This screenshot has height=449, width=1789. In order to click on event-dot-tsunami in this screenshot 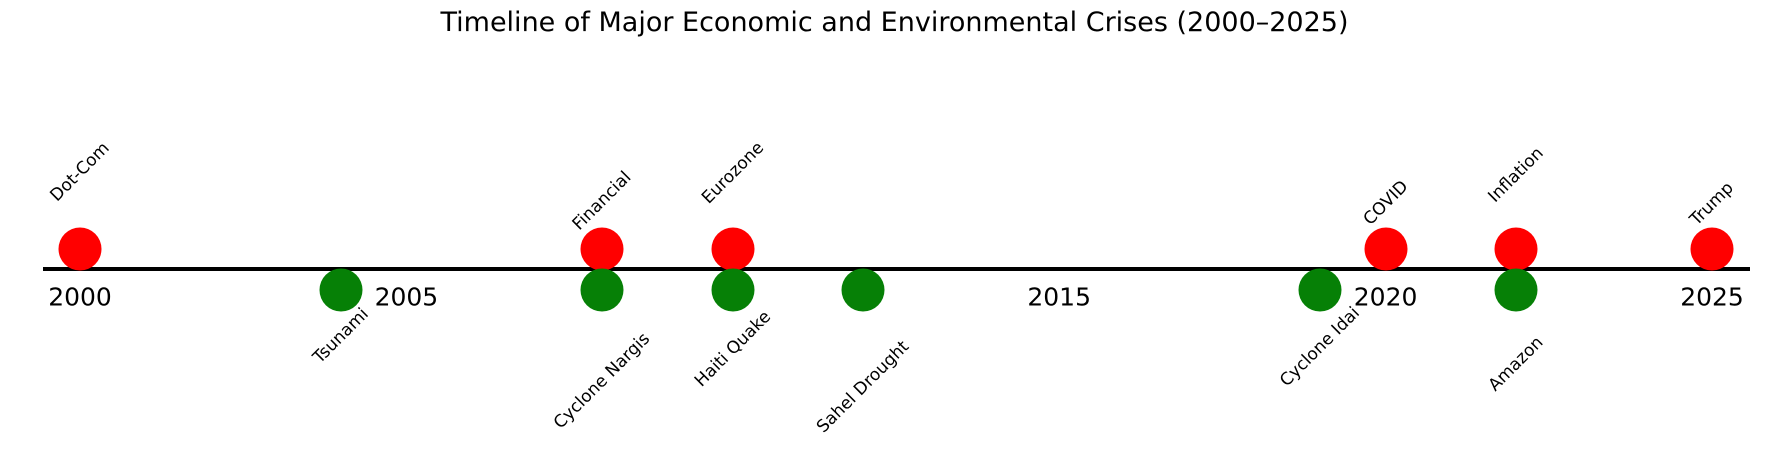, I will do `click(341, 290)`.